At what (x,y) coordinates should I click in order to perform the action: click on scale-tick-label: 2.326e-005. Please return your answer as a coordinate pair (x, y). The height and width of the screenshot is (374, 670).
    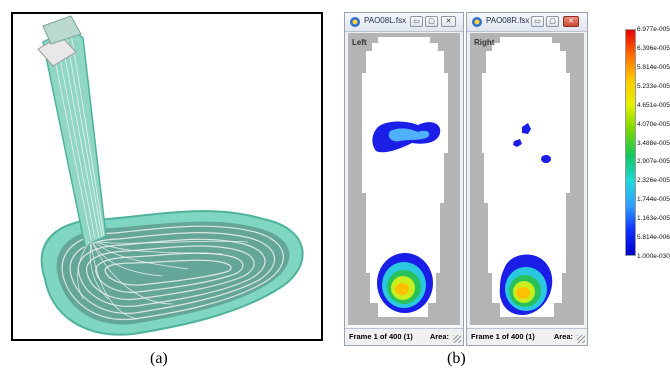
    Looking at the image, I should click on (653, 181).